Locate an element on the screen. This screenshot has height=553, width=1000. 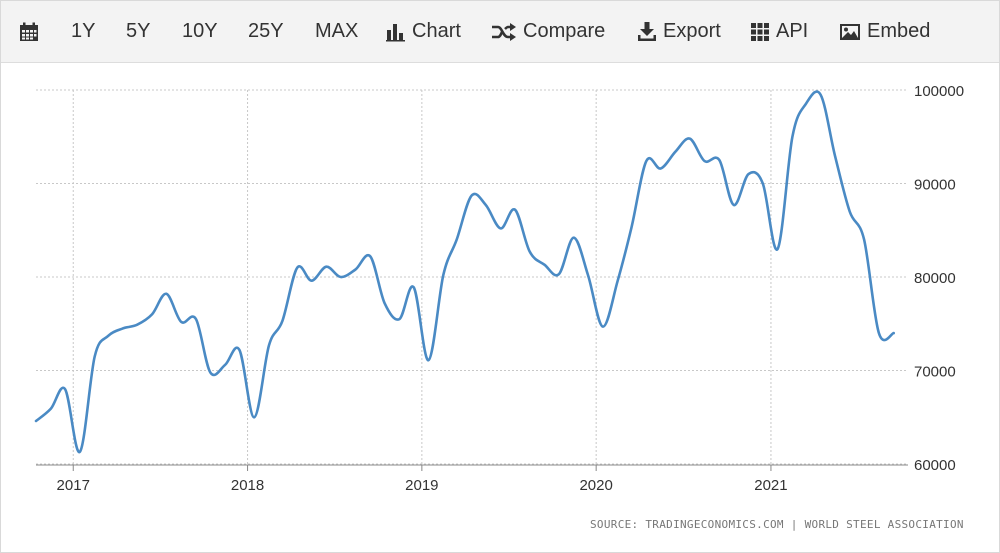
shuffle-icon is located at coordinates (504, 32).